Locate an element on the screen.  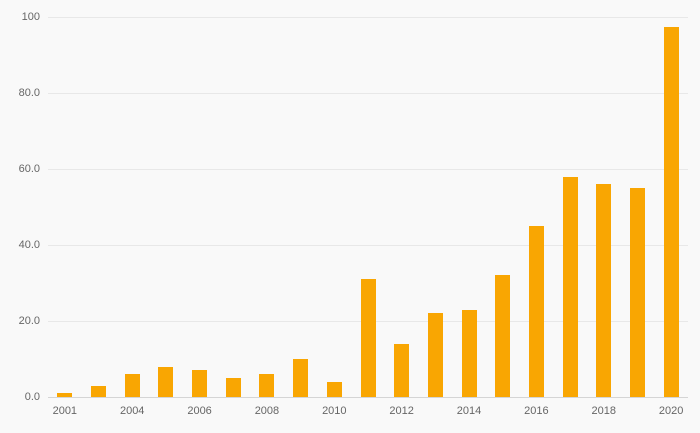
y-axis-label: 40.0 is located at coordinates (29, 245).